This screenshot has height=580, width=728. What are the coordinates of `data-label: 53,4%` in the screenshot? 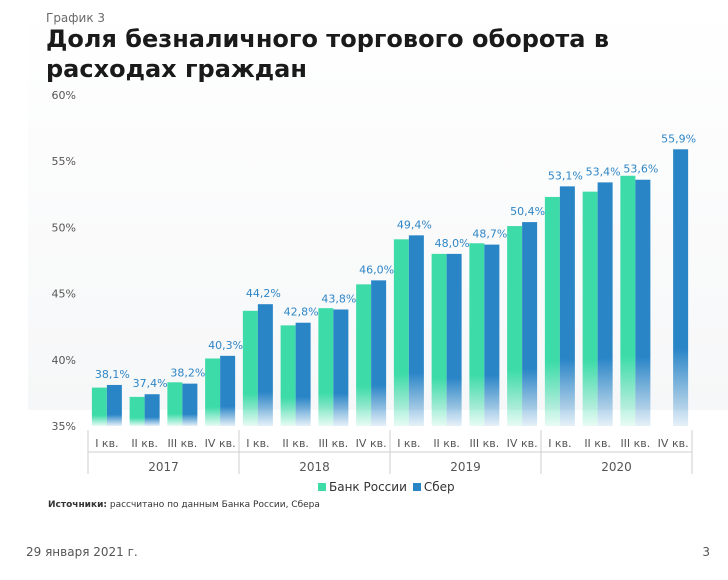 It's located at (603, 171).